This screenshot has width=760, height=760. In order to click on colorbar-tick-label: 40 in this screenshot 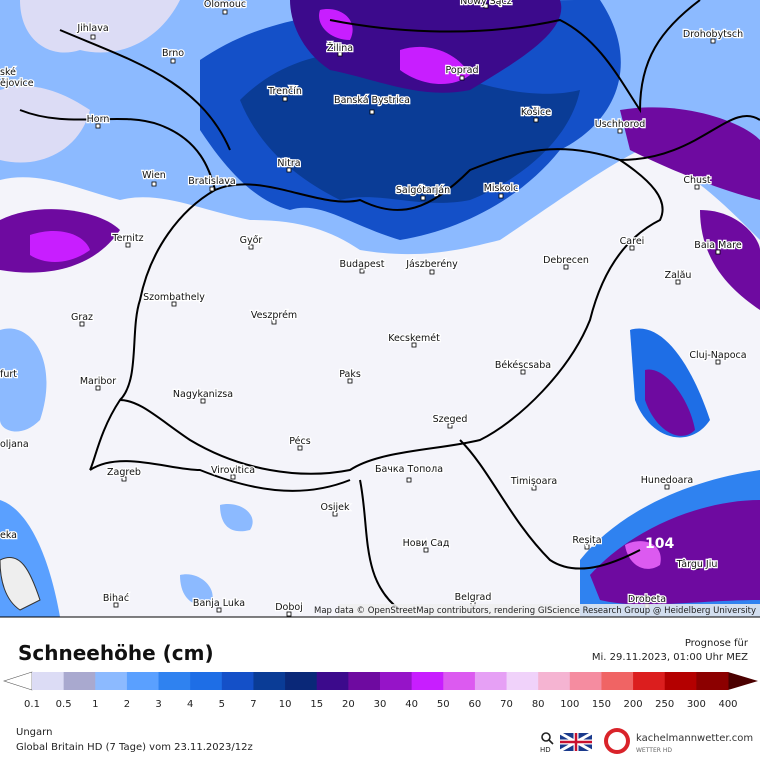, I will do `click(411, 704)`.